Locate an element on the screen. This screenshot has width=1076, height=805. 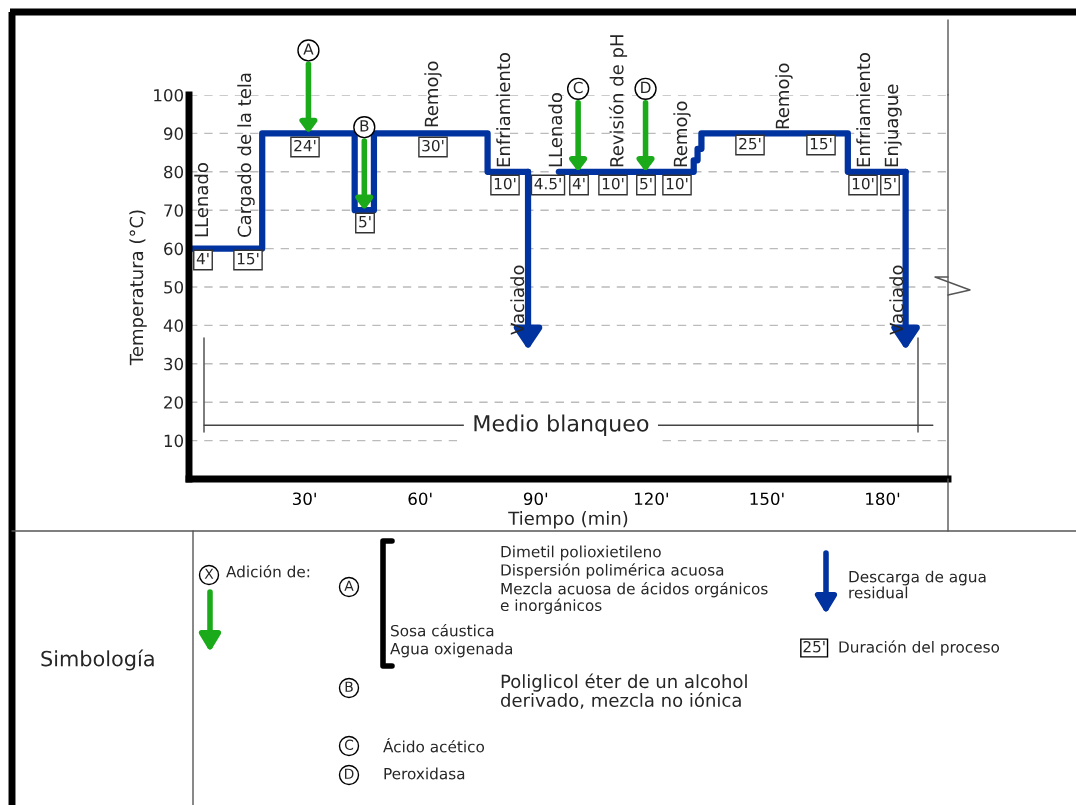
y-tick-label: 90 is located at coordinates (173, 133).